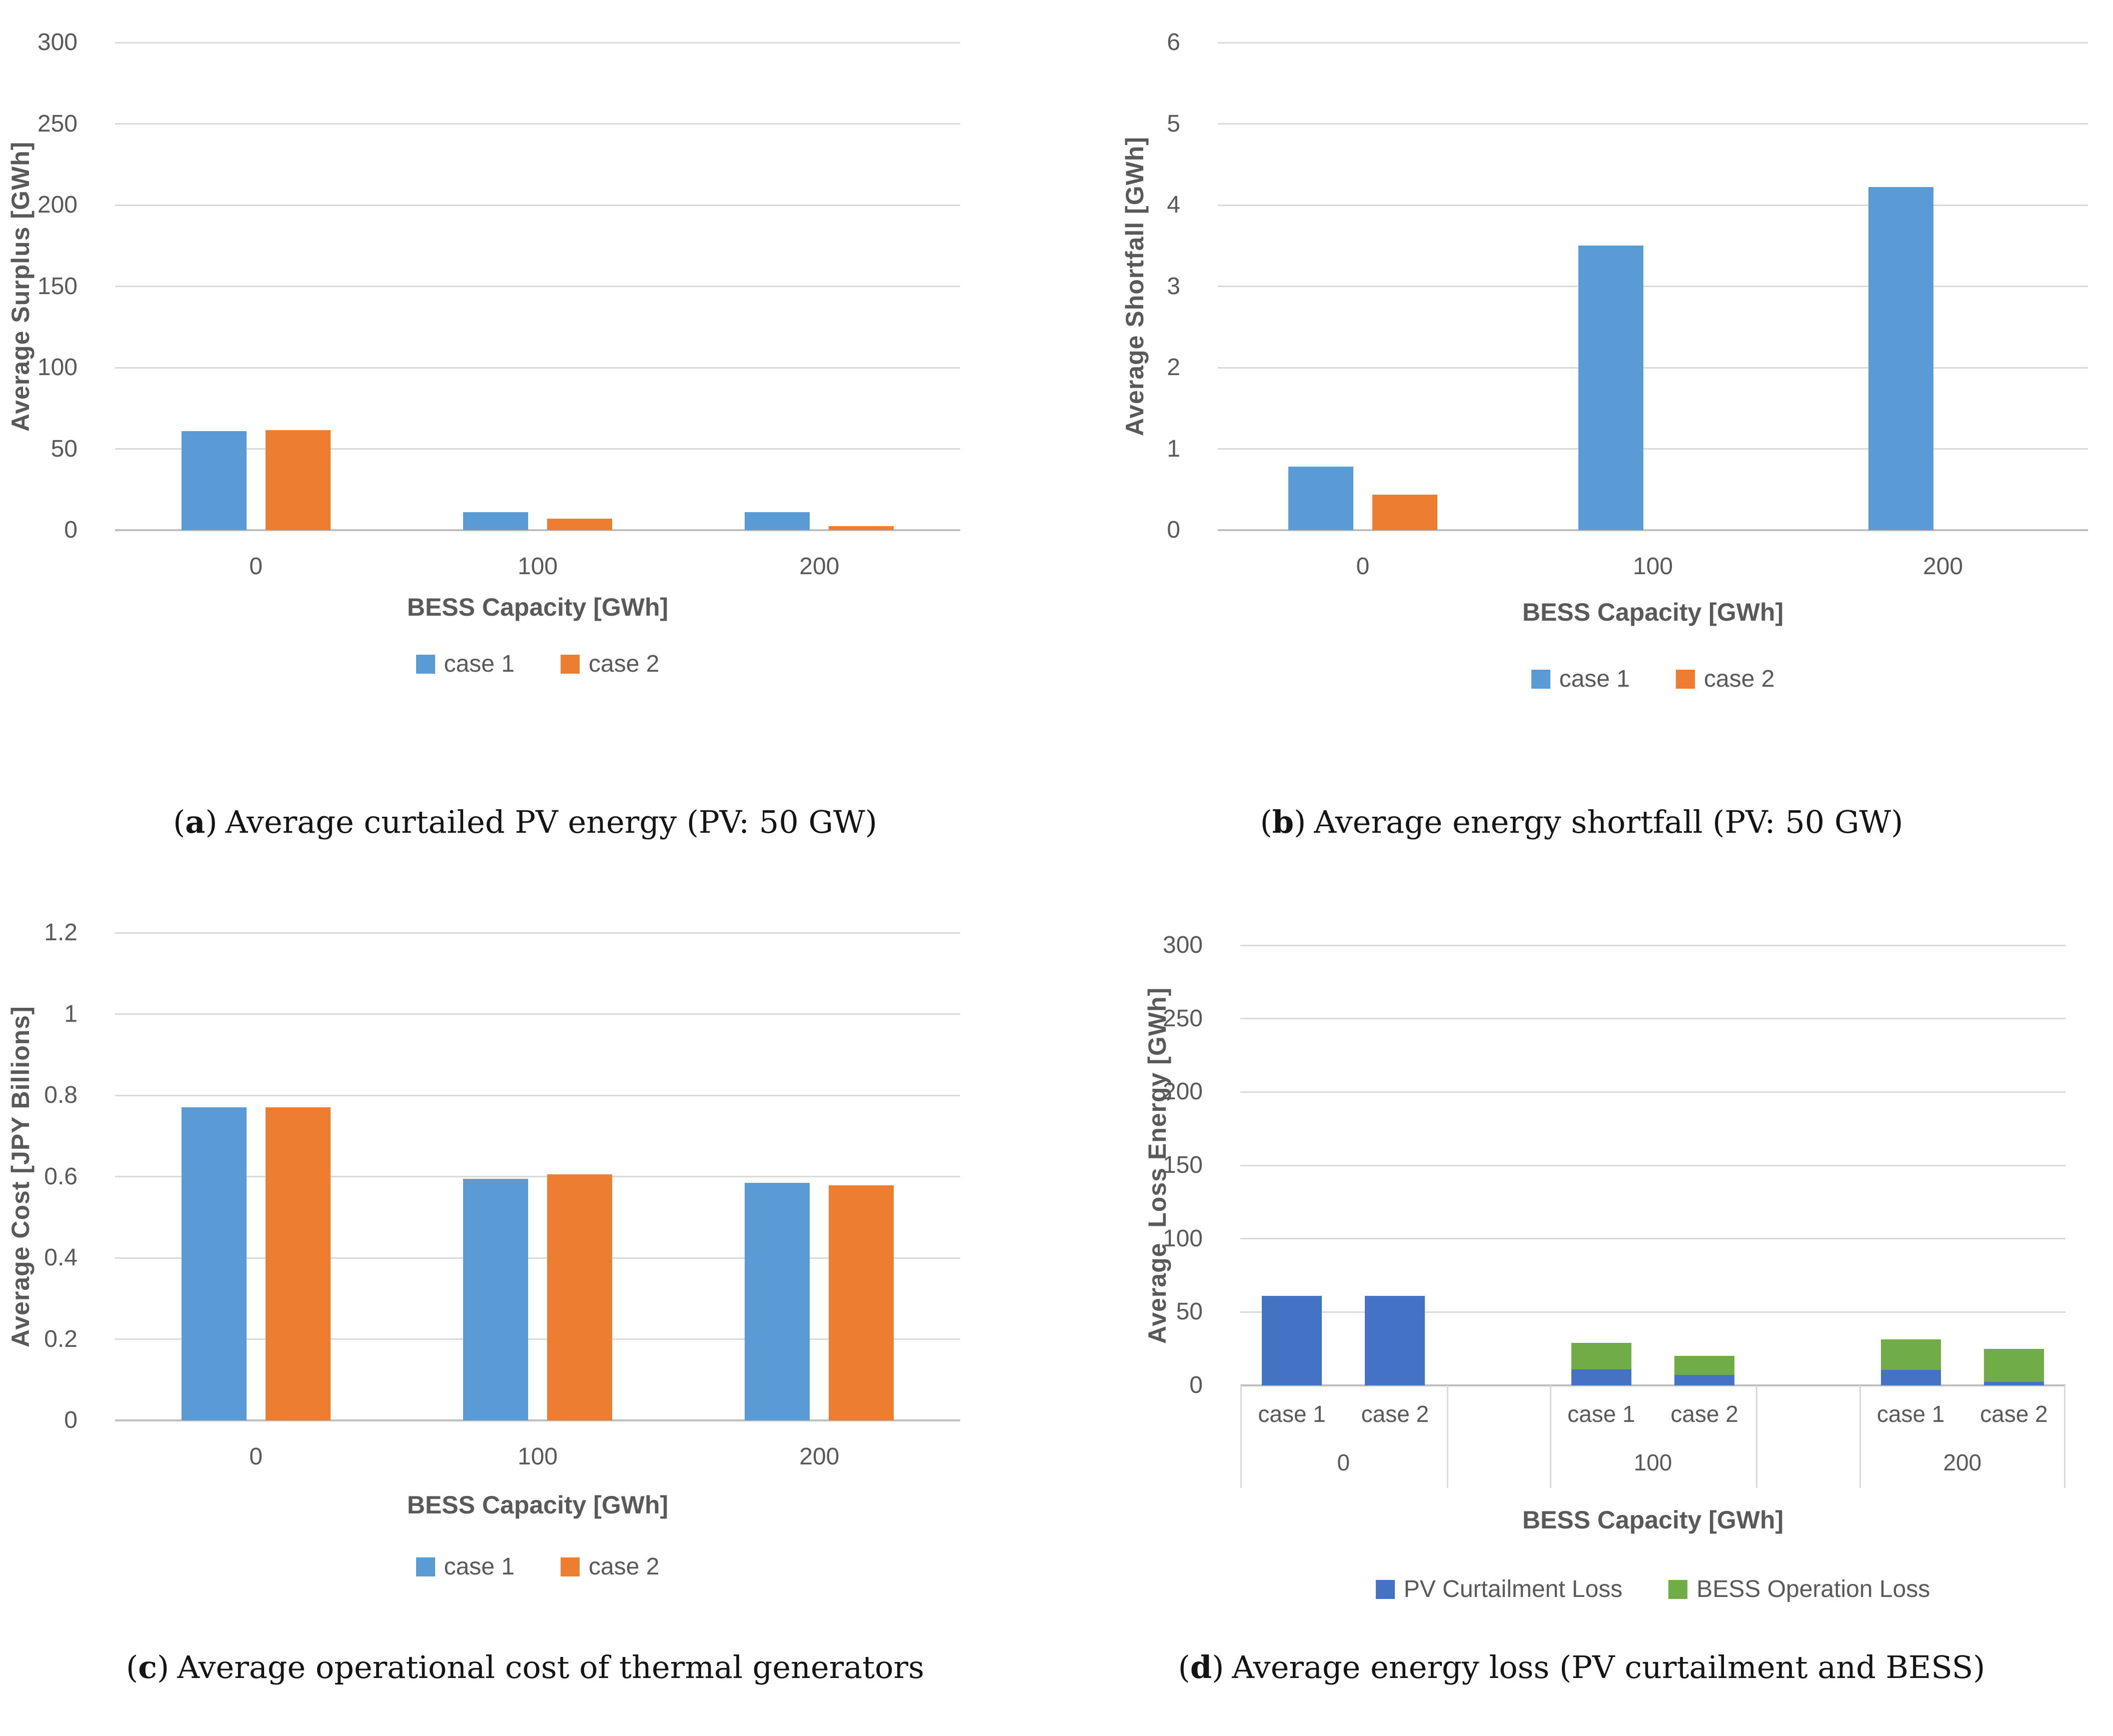  I want to click on legend: PV Curtailment Loss BESS Operation Loss, so click(1652, 1589).